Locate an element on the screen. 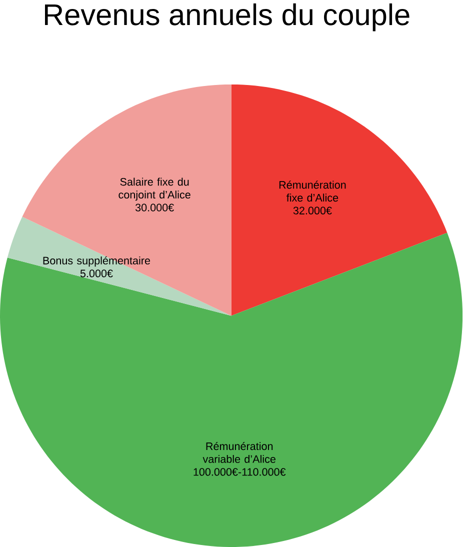 The height and width of the screenshot is (547, 463). slice-label: Rémunération variable d’Alice is located at coordinates (239, 452).